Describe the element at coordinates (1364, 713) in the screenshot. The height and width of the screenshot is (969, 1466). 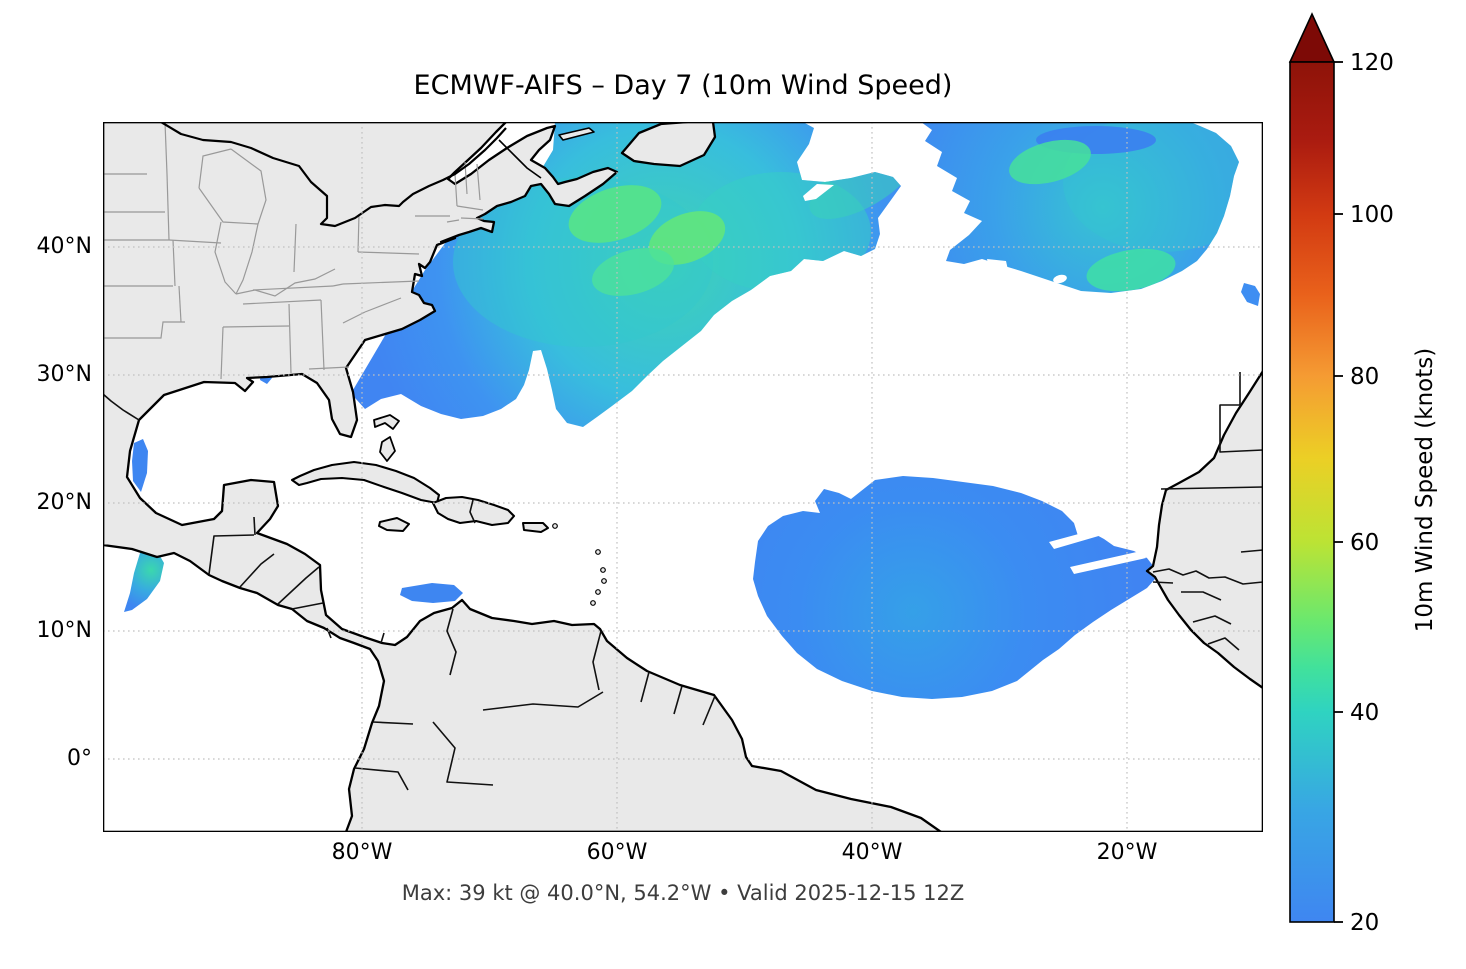
I see `colorbar-tick-40: 40` at that location.